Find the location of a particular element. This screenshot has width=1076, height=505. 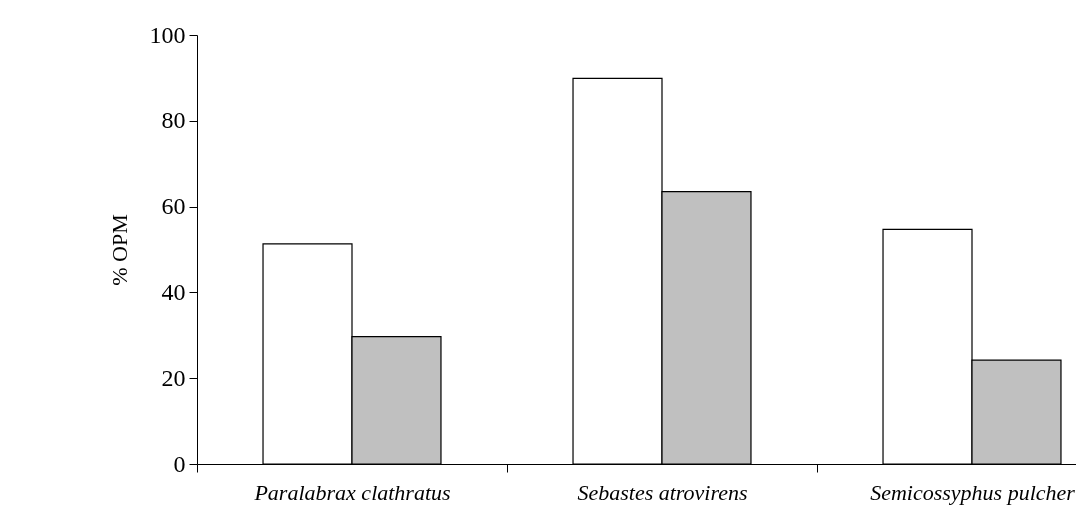

y-tick-label: 60 is located at coordinates (173, 206).